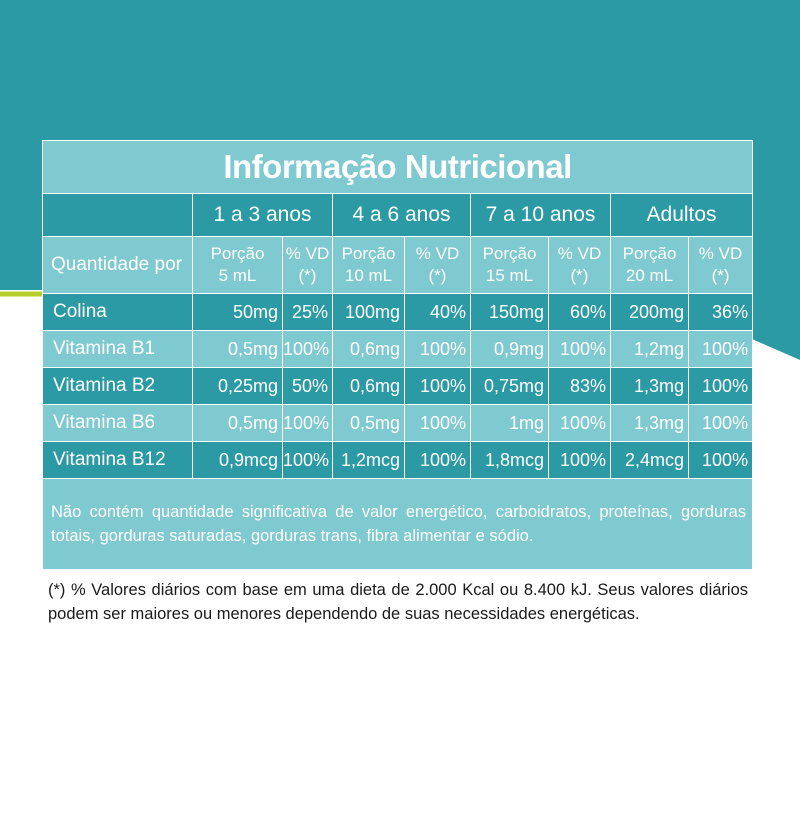  I want to click on amount-cell: 100mg, so click(368, 312).